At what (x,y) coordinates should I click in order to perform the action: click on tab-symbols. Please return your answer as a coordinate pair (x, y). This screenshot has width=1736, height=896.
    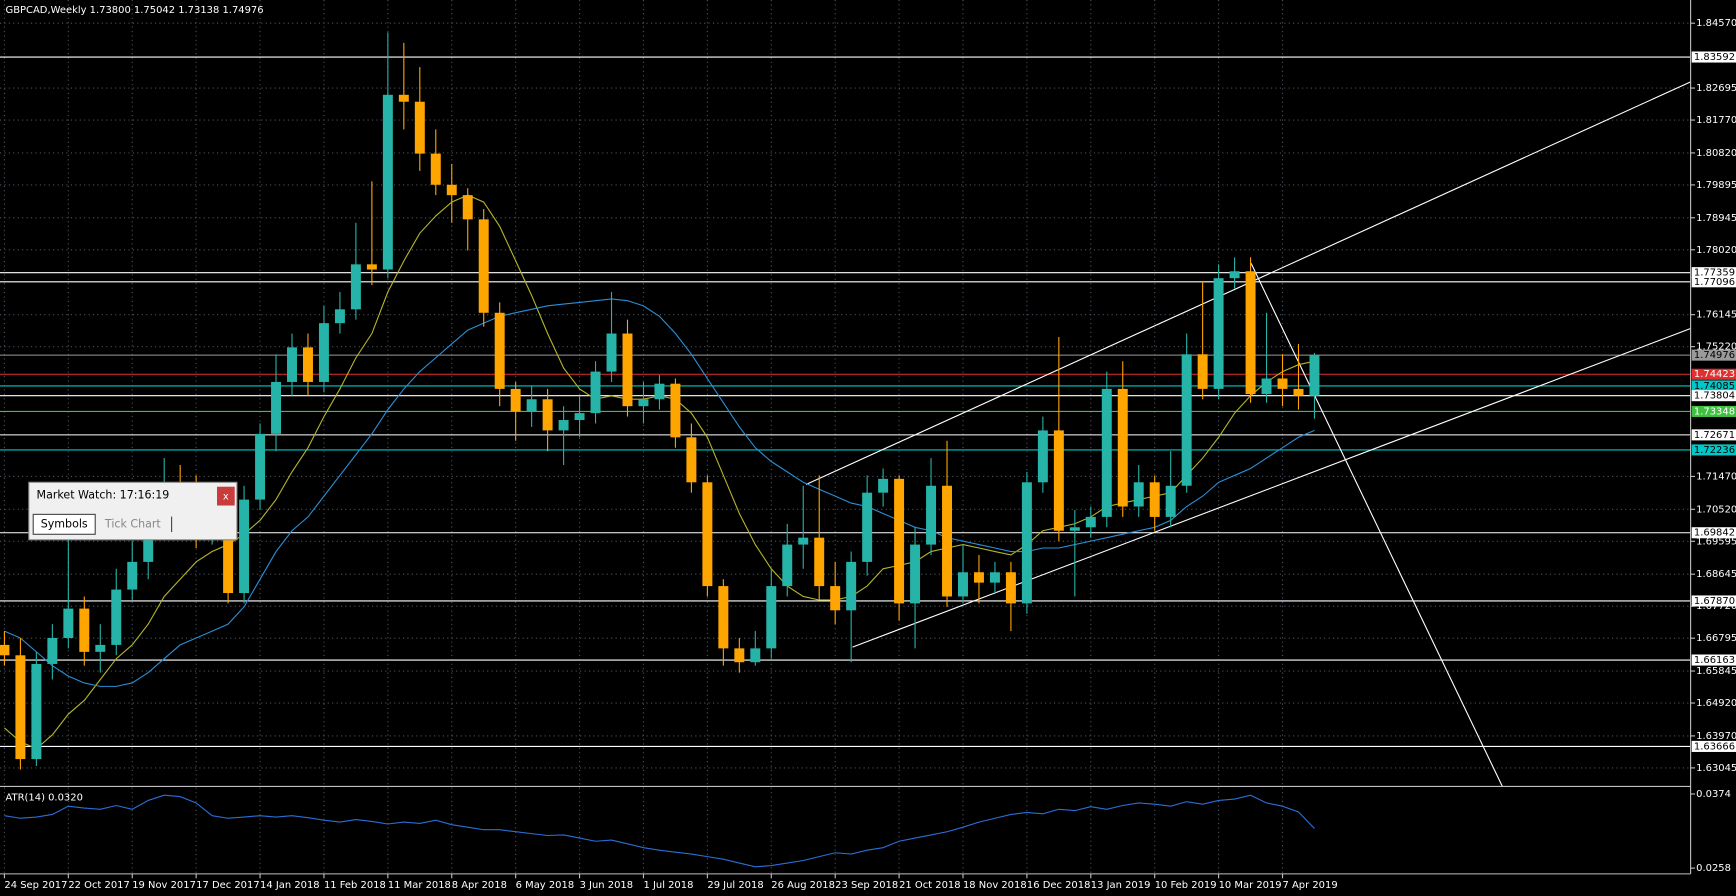
    Looking at the image, I should click on (64, 524).